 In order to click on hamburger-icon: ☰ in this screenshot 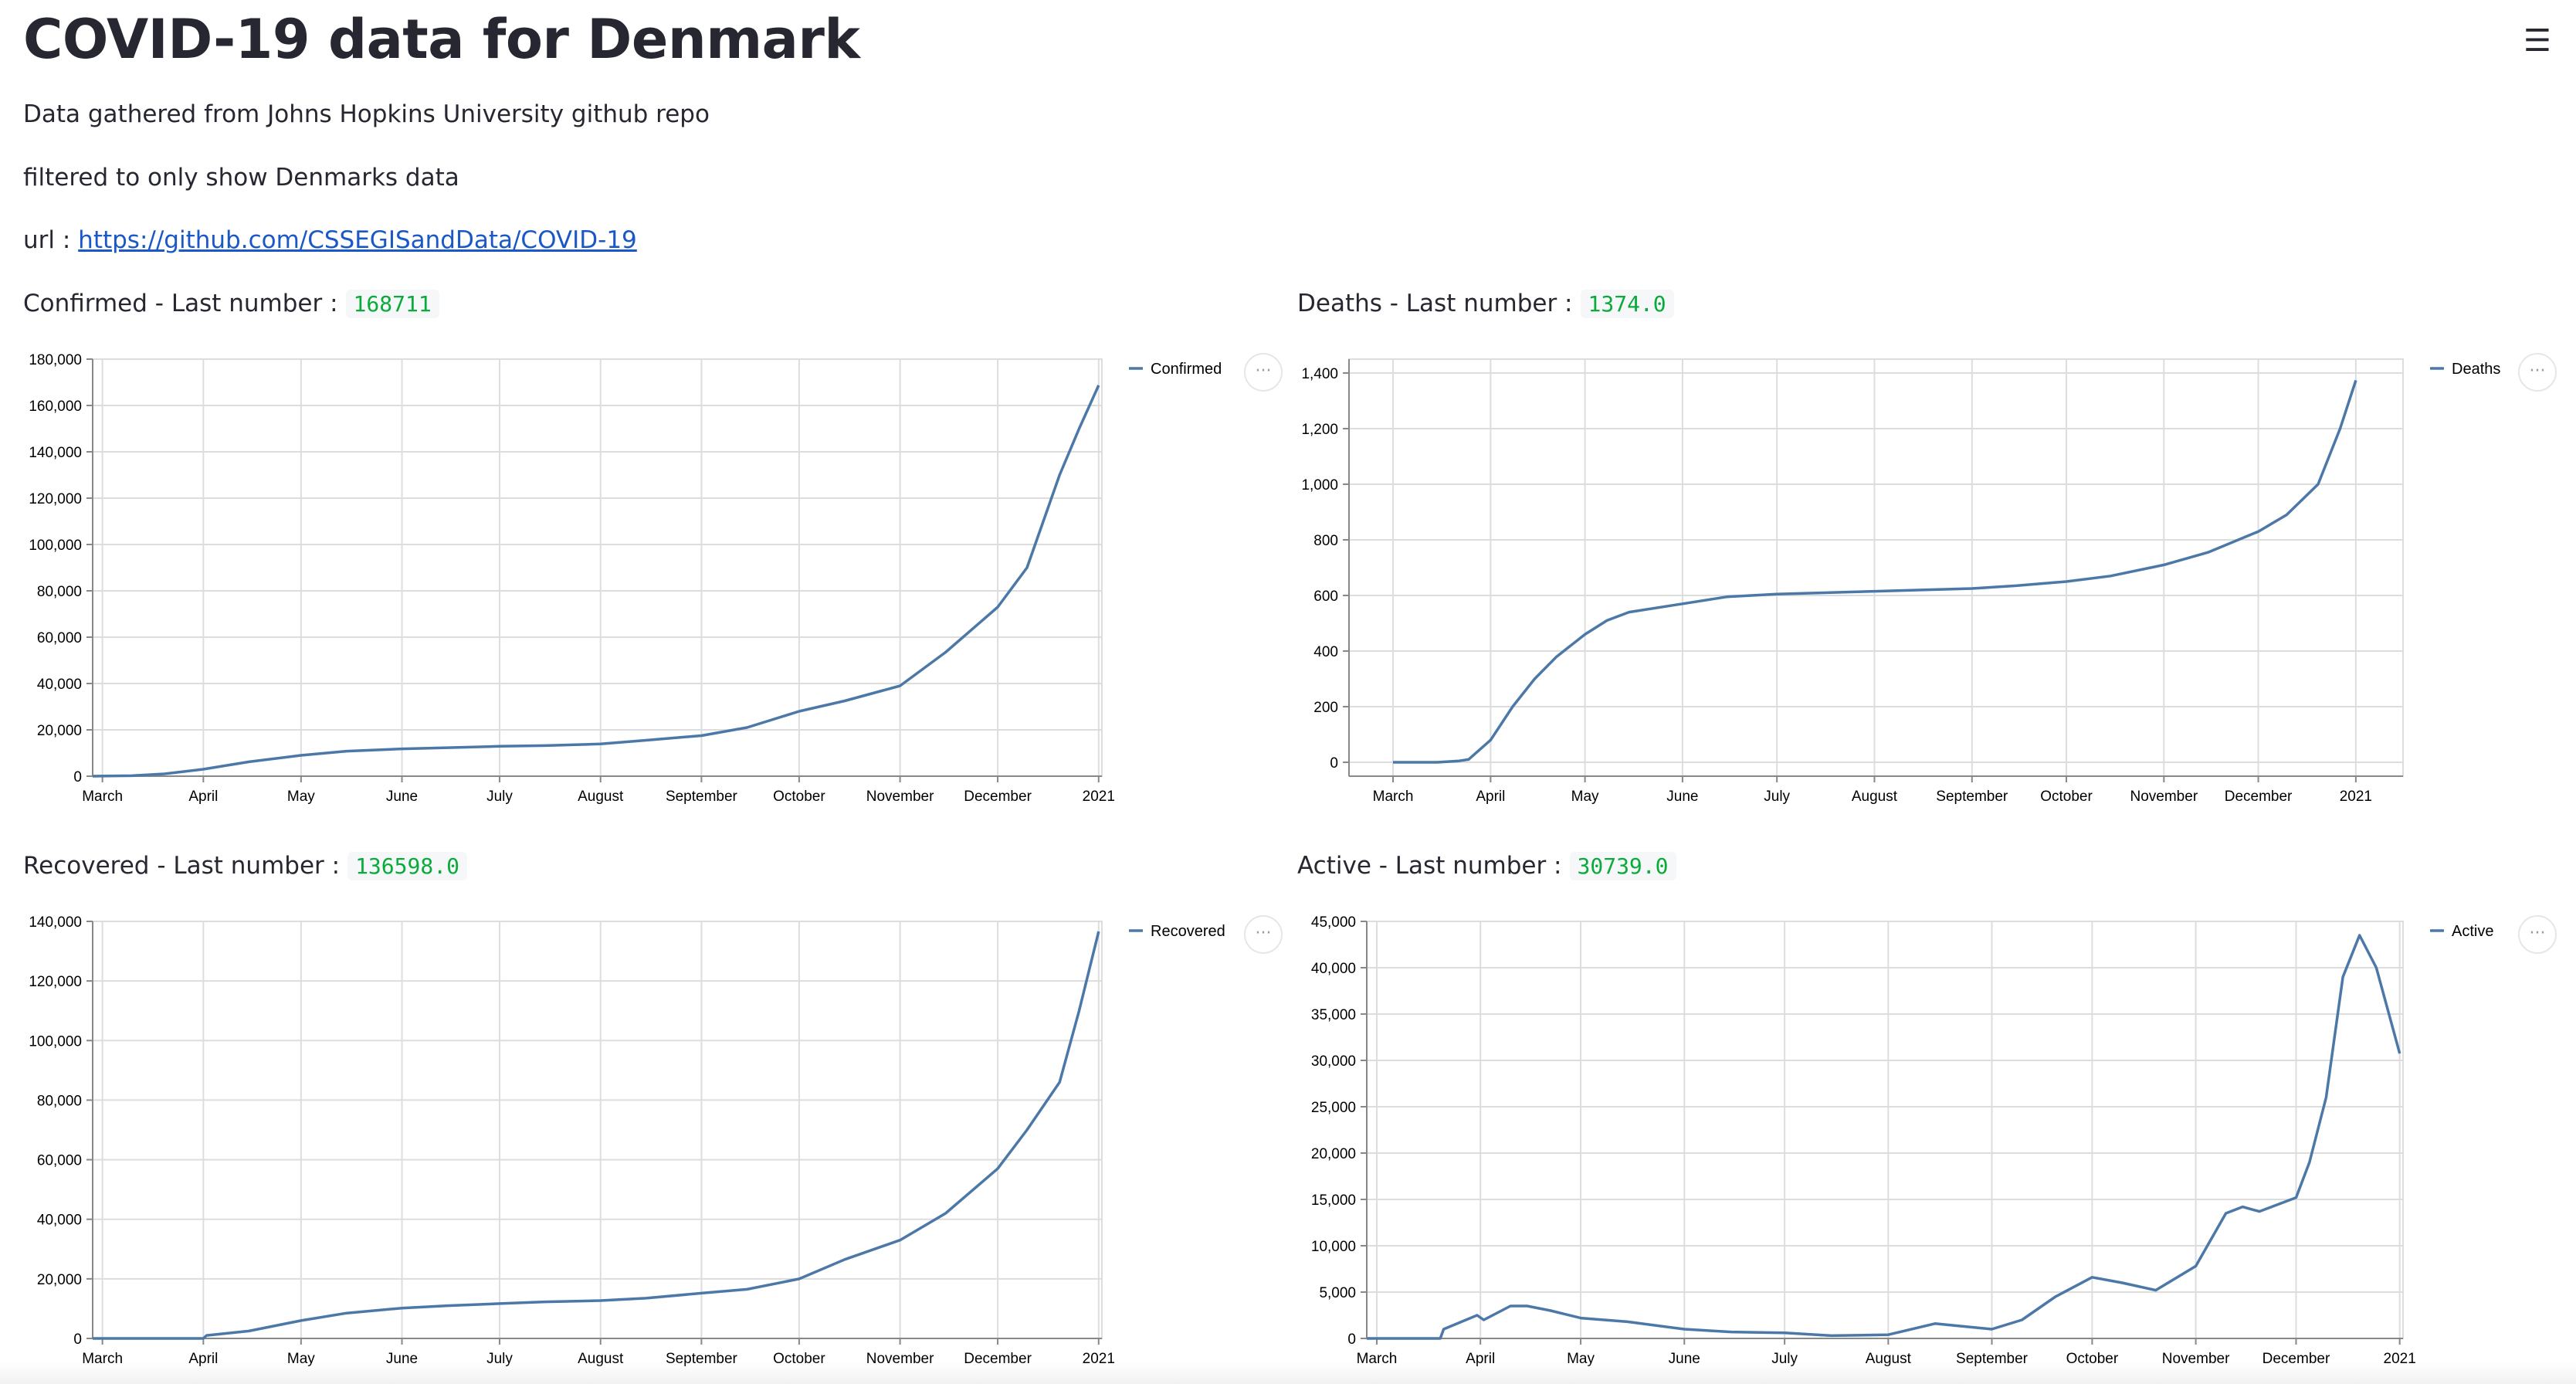, I will do `click(2537, 41)`.